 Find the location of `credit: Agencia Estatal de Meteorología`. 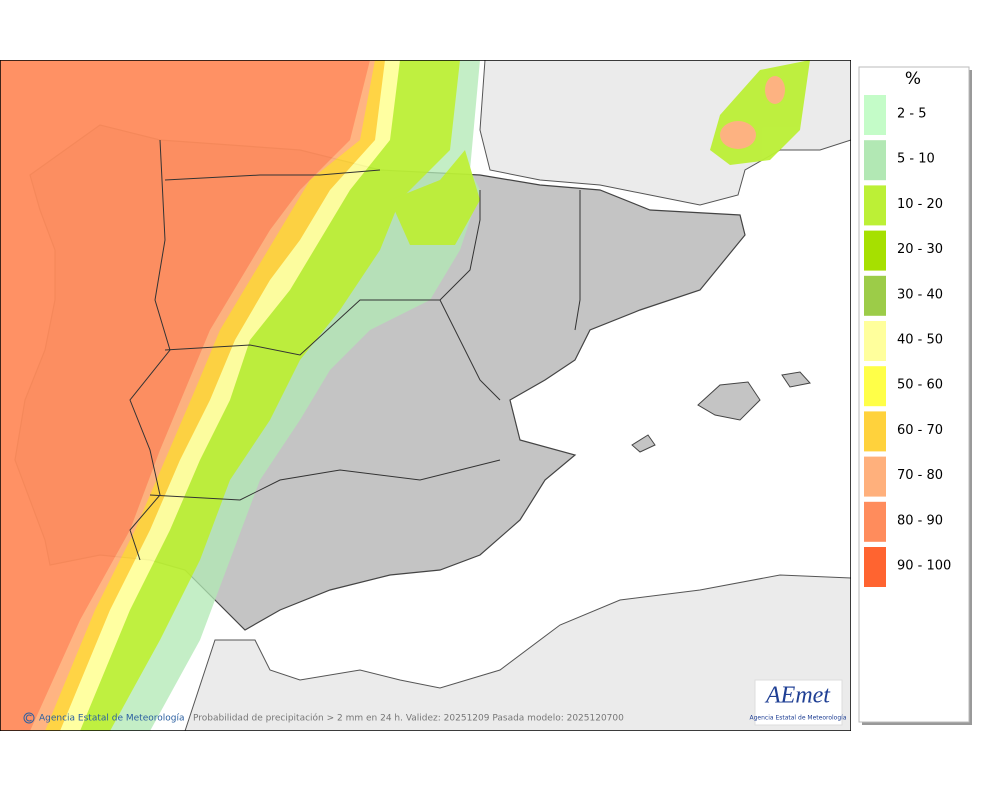

credit: Agencia Estatal de Meteorología is located at coordinates (112, 719).